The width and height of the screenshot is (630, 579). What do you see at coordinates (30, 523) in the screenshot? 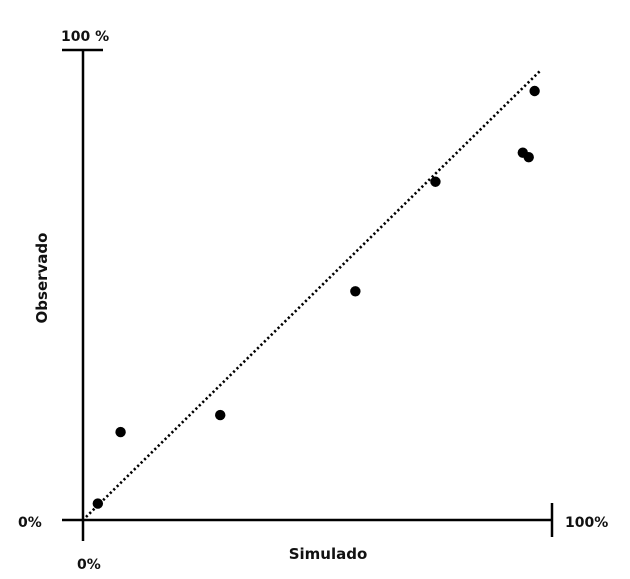
I see `y-tick-min-label: 0%` at bounding box center [30, 523].